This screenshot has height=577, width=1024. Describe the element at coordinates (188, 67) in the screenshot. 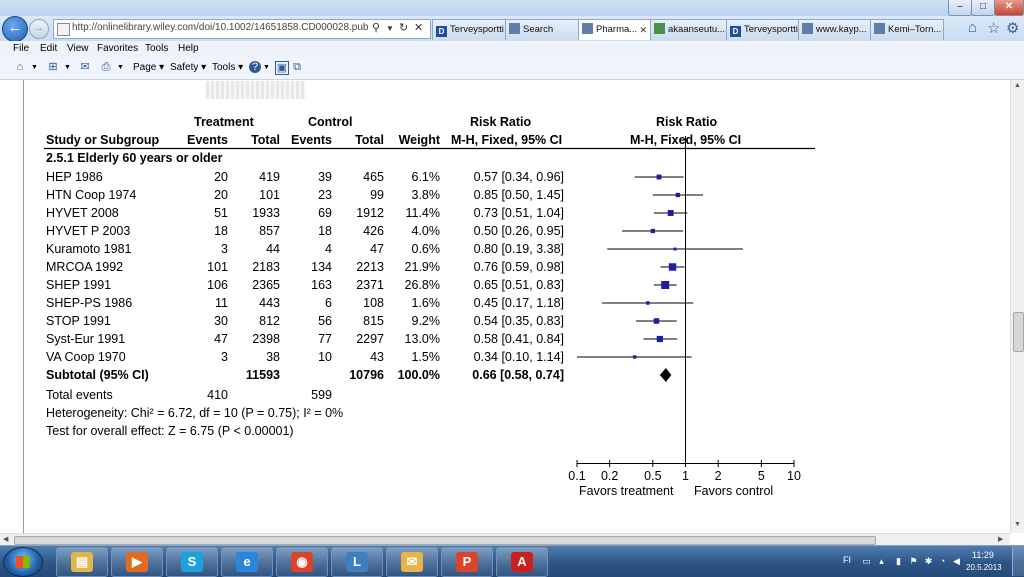

I see `safety-menu-button: Safety ▾` at that location.